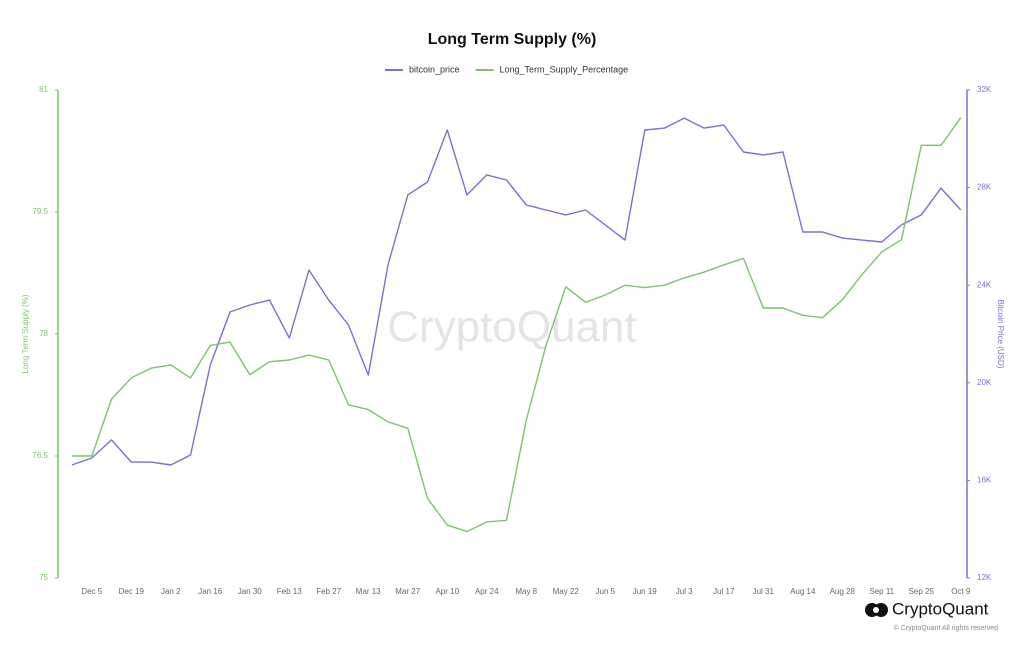  I want to click on brand-logo, so click(876, 610).